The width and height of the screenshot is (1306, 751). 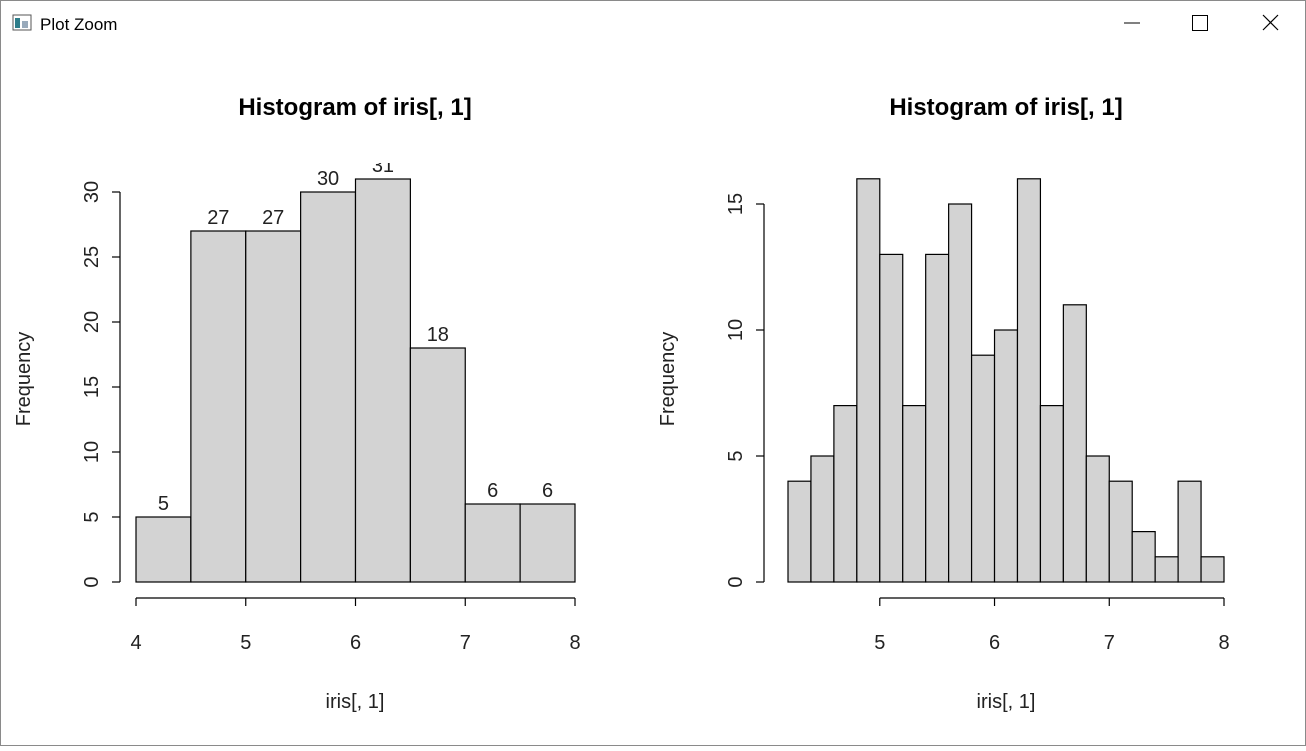 I want to click on y-tick-label: 25, so click(x=92, y=257).